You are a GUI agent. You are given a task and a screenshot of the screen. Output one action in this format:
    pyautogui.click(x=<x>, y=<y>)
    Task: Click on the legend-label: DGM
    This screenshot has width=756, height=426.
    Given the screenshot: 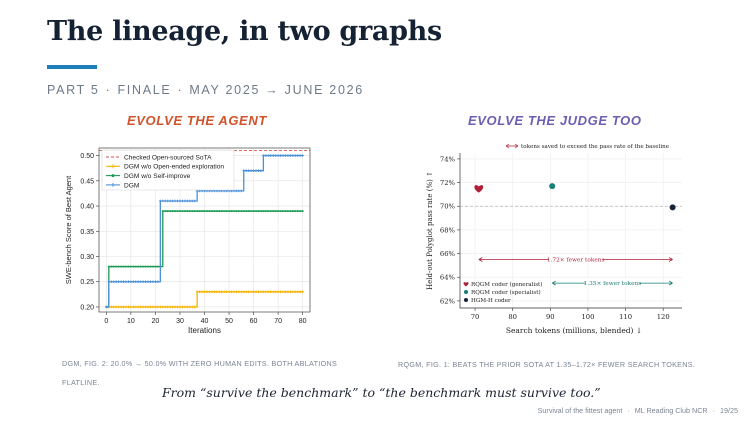 What is the action you would take?
    pyautogui.click(x=131, y=185)
    